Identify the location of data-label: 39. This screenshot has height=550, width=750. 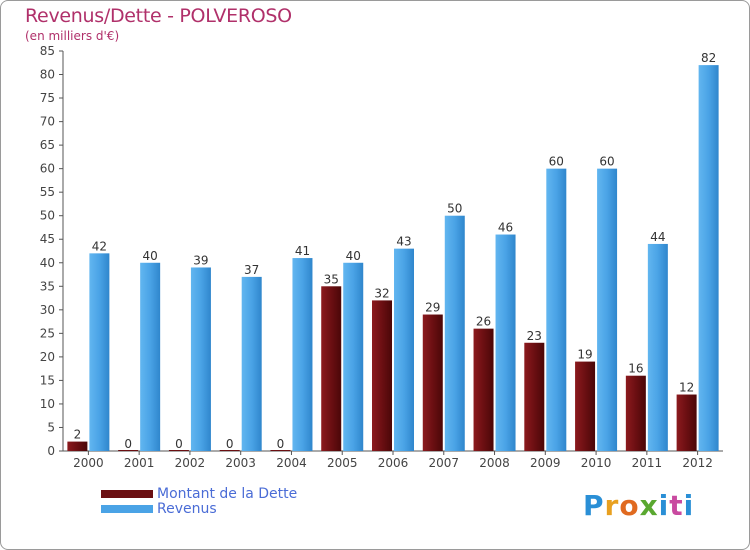
(200, 260).